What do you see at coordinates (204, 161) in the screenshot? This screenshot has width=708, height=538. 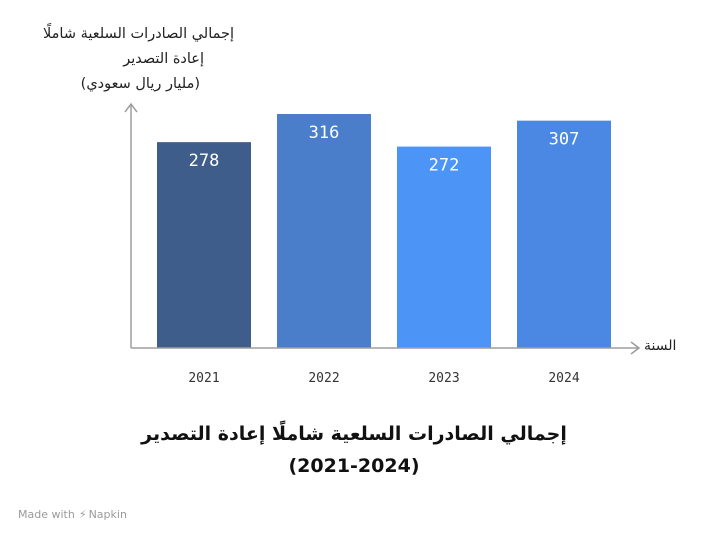 I see `value-label-2021: 278` at bounding box center [204, 161].